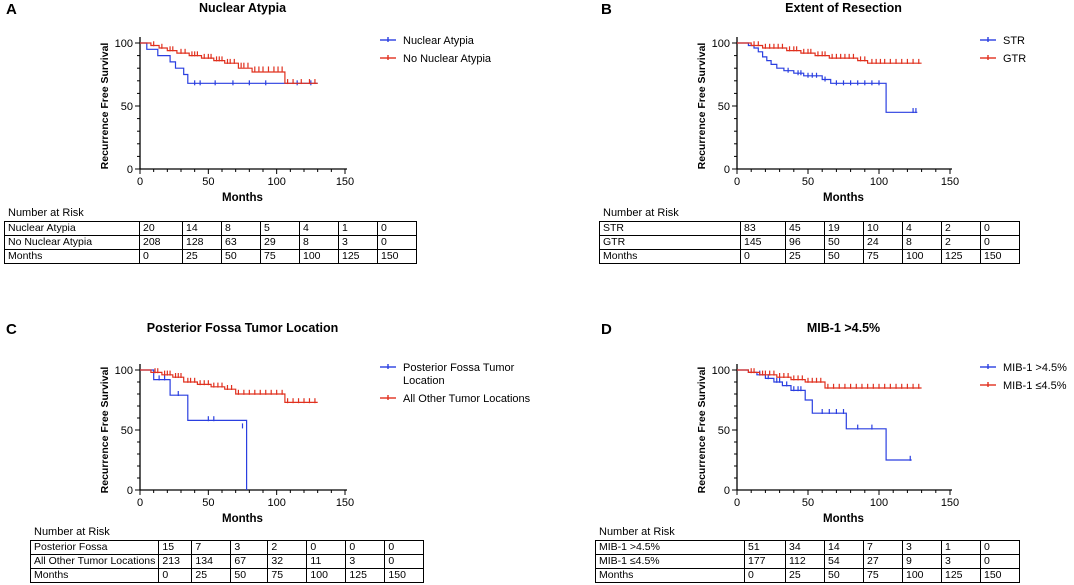 Image resolution: width=1074 pixels, height=585 pixels. Describe the element at coordinates (844, 228) in the screenshot. I see `risk-cell: 19` at that location.